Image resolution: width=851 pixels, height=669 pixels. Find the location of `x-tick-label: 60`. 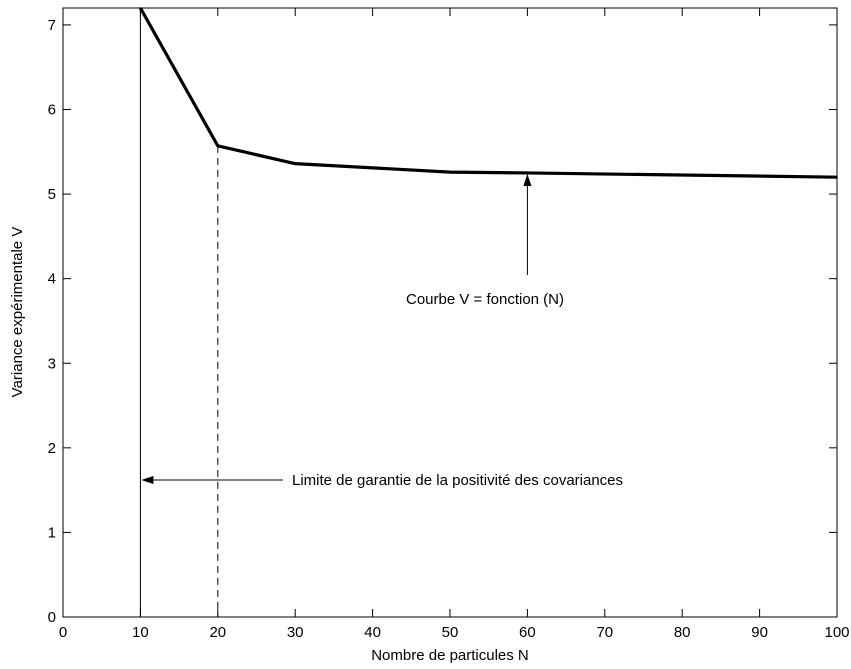

x-tick-label: 60 is located at coordinates (527, 632).